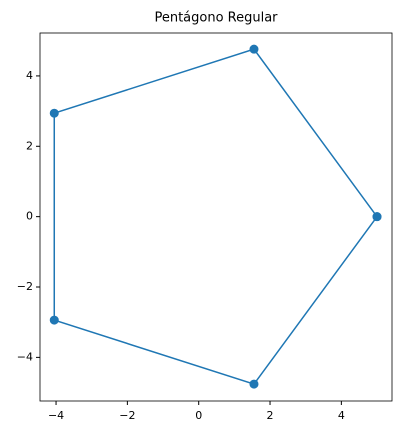  What do you see at coordinates (29, 145) in the screenshot?
I see `y-tick-label: 2` at bounding box center [29, 145].